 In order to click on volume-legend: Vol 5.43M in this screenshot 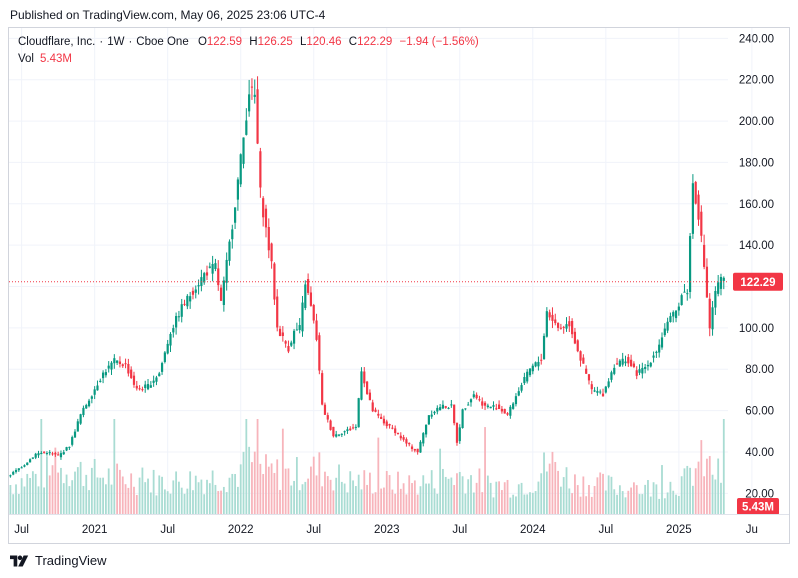, I will do `click(45, 59)`.